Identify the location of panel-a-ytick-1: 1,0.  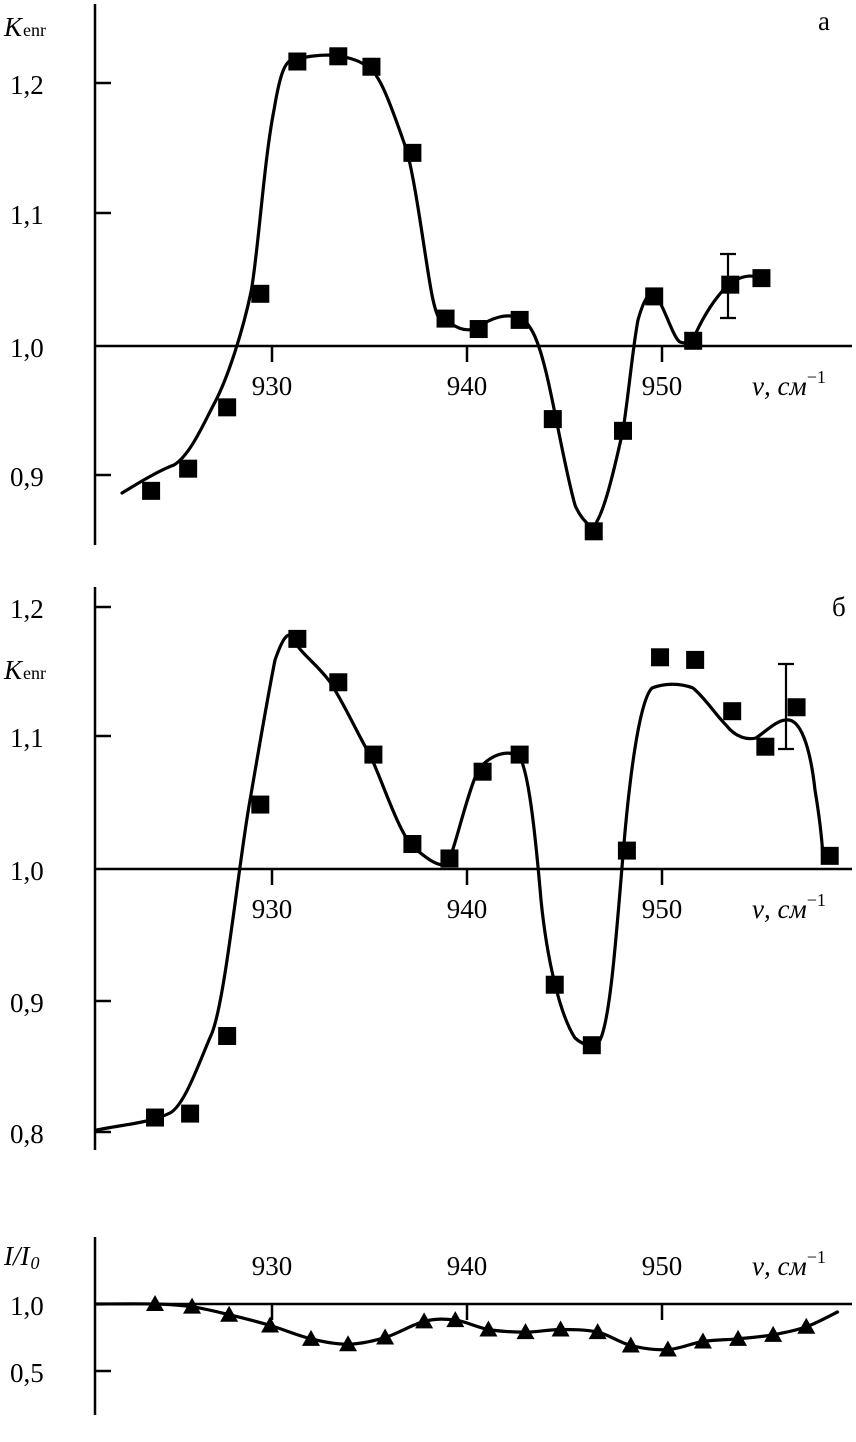
(27, 348).